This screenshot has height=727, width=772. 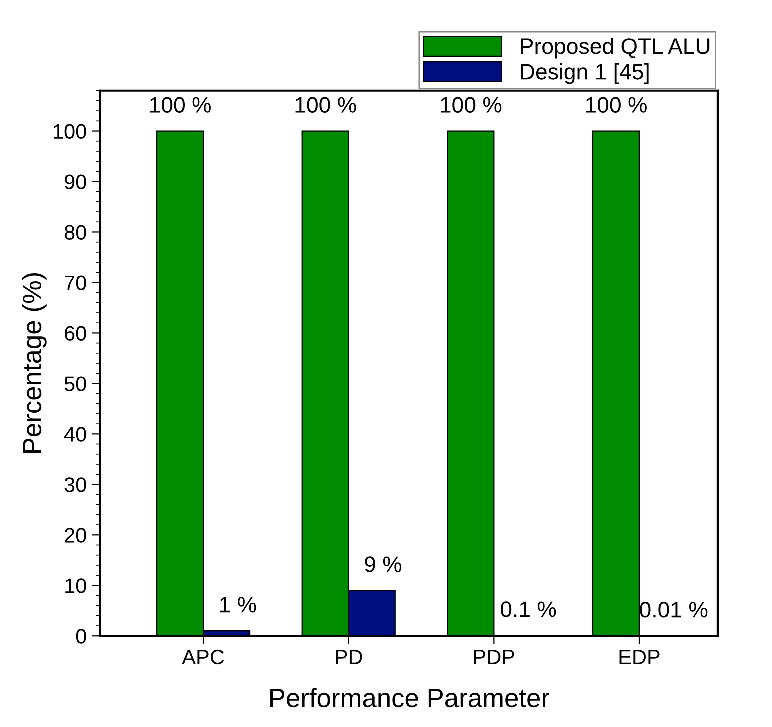 What do you see at coordinates (75, 232) in the screenshot?
I see `y-tick-label: 80` at bounding box center [75, 232].